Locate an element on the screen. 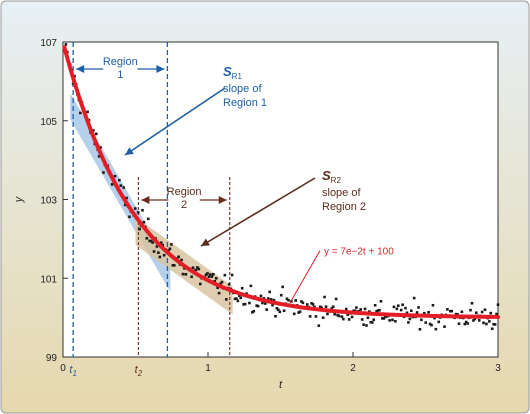  slope-r1-pointer-head is located at coordinates (129, 151).